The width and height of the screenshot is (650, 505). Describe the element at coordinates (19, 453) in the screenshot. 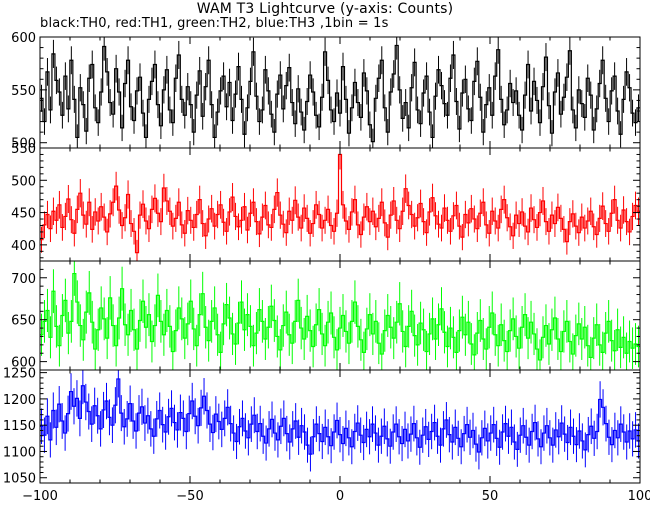

I see `y-tick-label: 1100` at that location.